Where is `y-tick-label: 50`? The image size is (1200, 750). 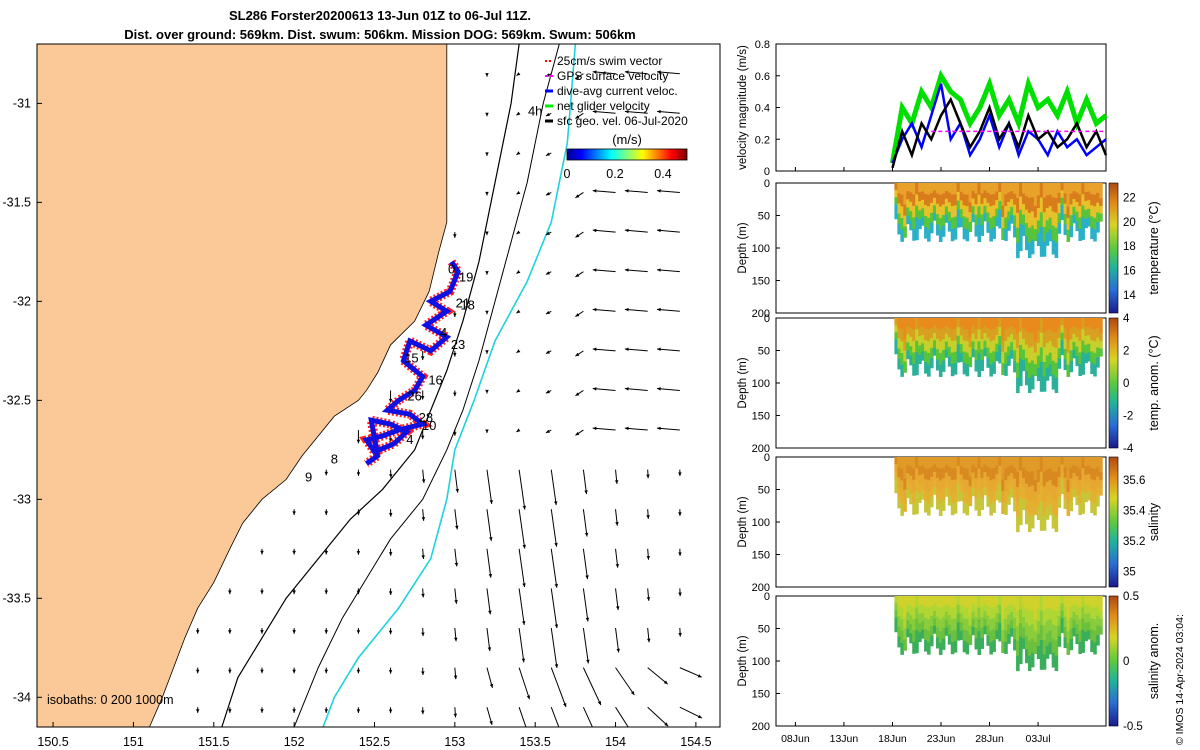 y-tick-label: 50 is located at coordinates (764, 630).